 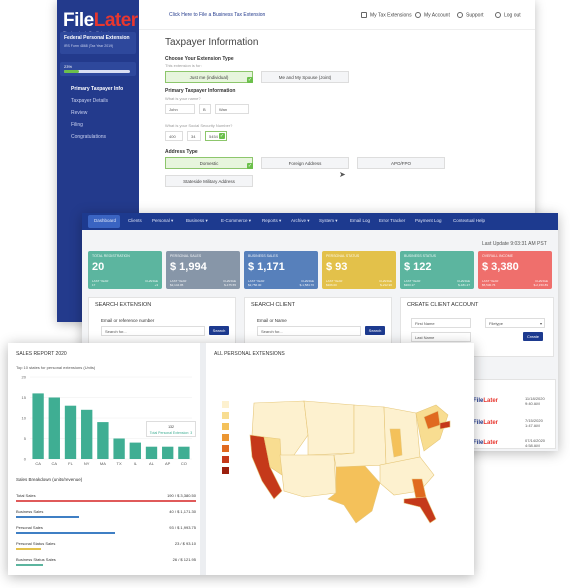 What do you see at coordinates (77, 125) in the screenshot?
I see `sidebar-item-filing: Filing` at bounding box center [77, 125].